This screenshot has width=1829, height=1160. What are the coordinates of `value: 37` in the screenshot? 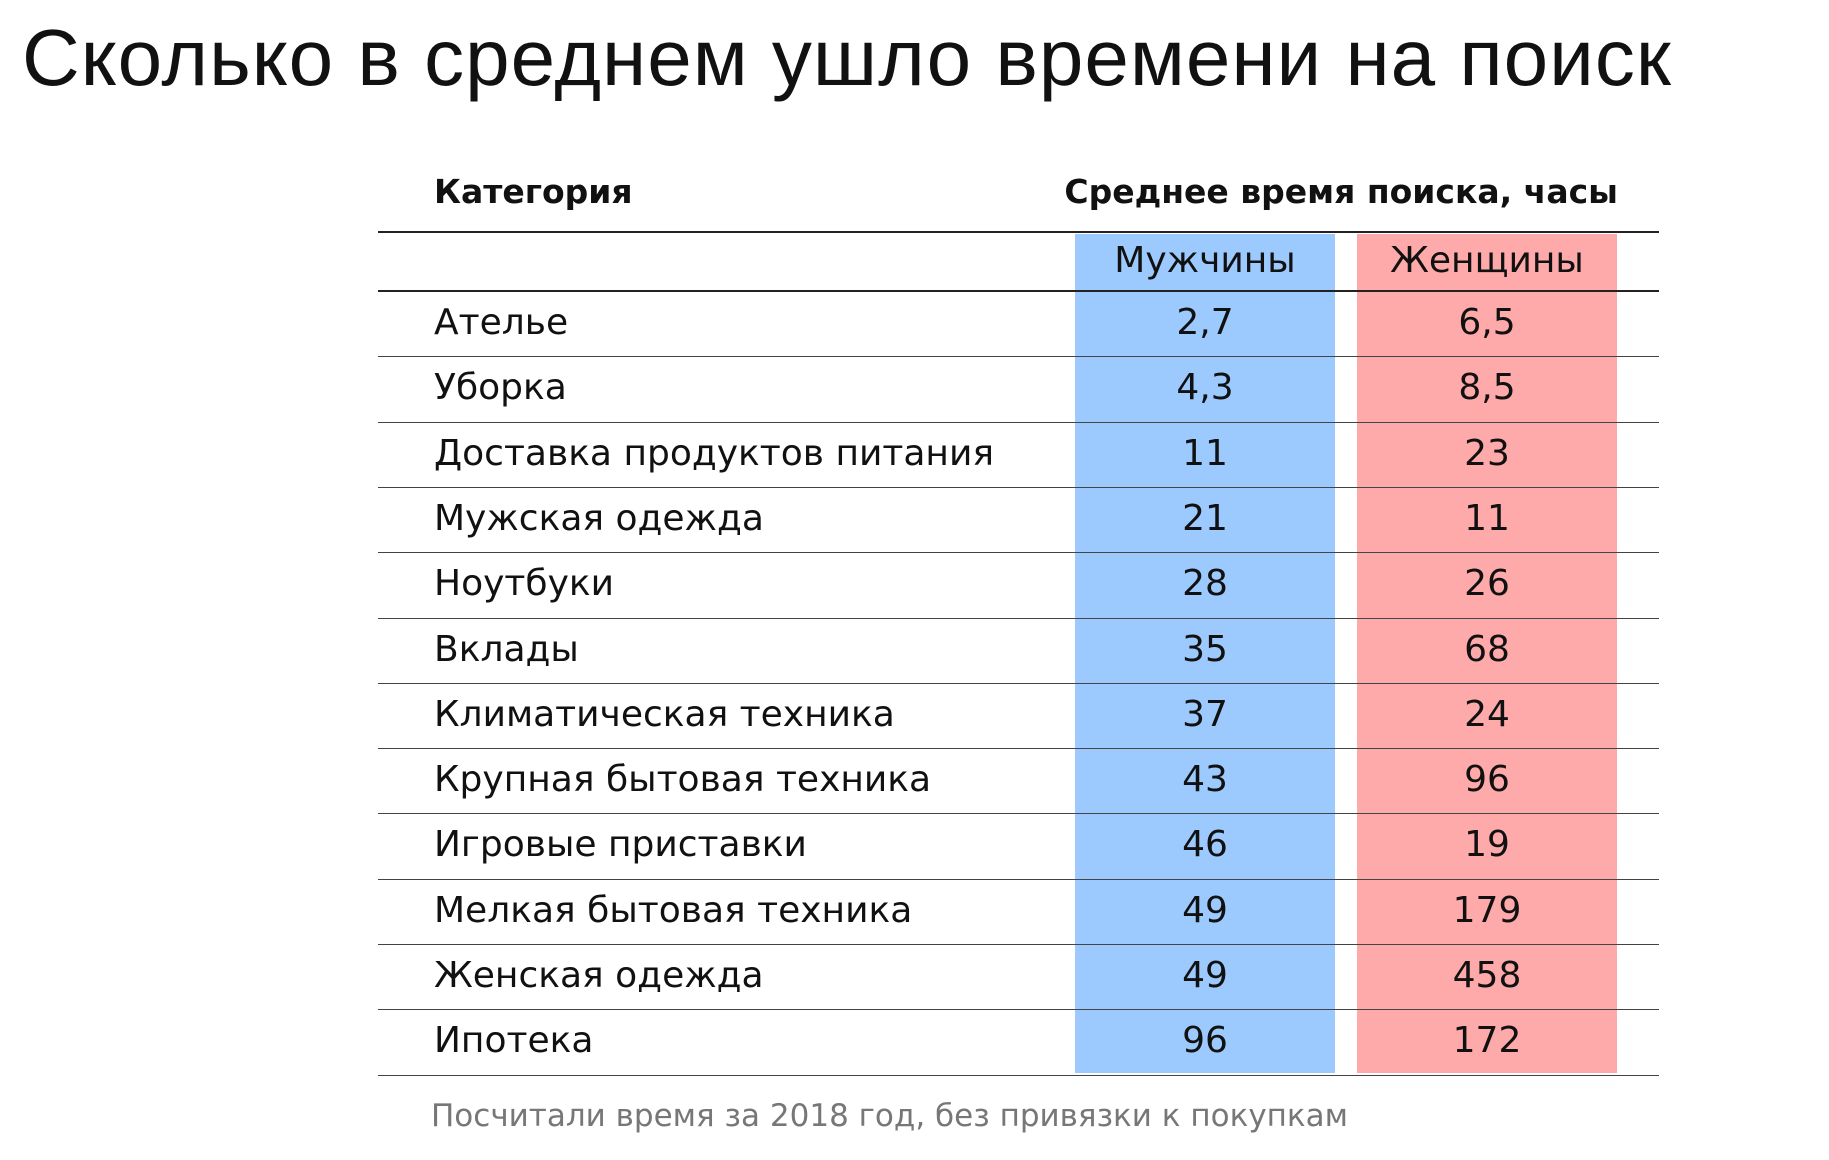 It's located at (1205, 714).